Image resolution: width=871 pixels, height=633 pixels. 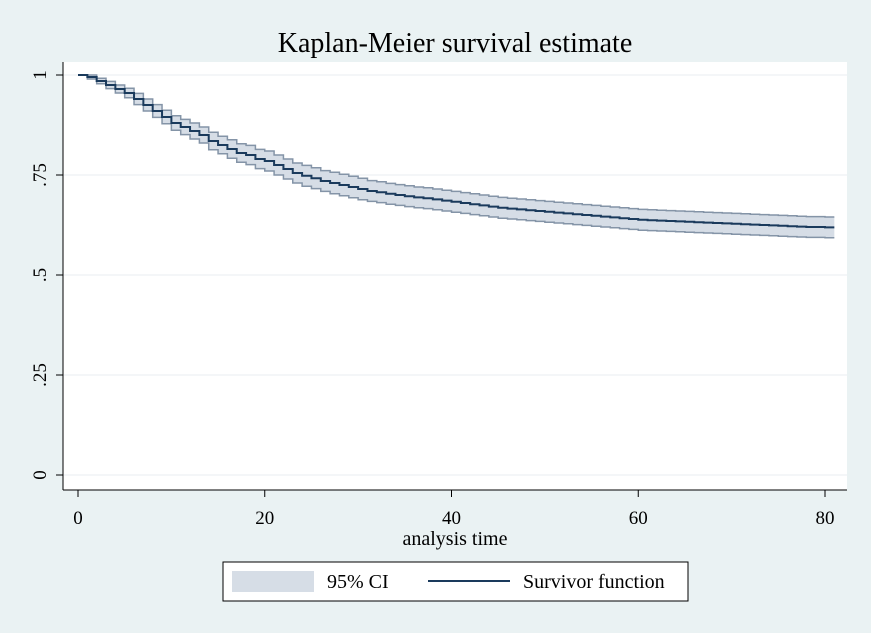 What do you see at coordinates (40, 275) in the screenshot?
I see `y-tick-label: .5` at bounding box center [40, 275].